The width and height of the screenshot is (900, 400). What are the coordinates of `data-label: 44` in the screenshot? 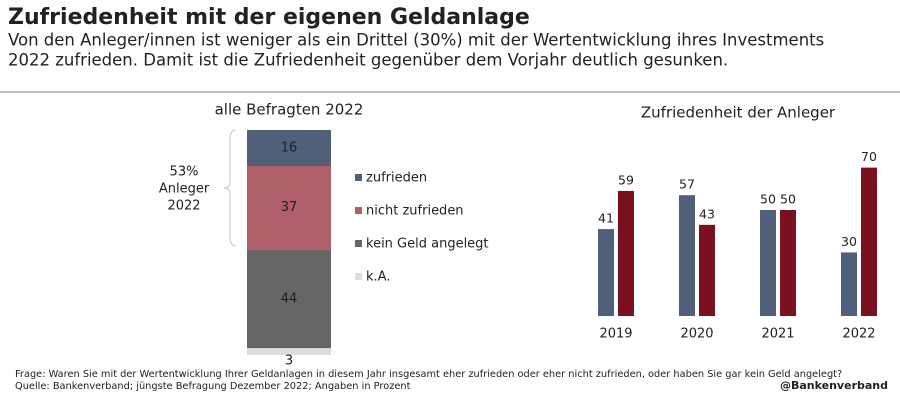 It's located at (289, 298).